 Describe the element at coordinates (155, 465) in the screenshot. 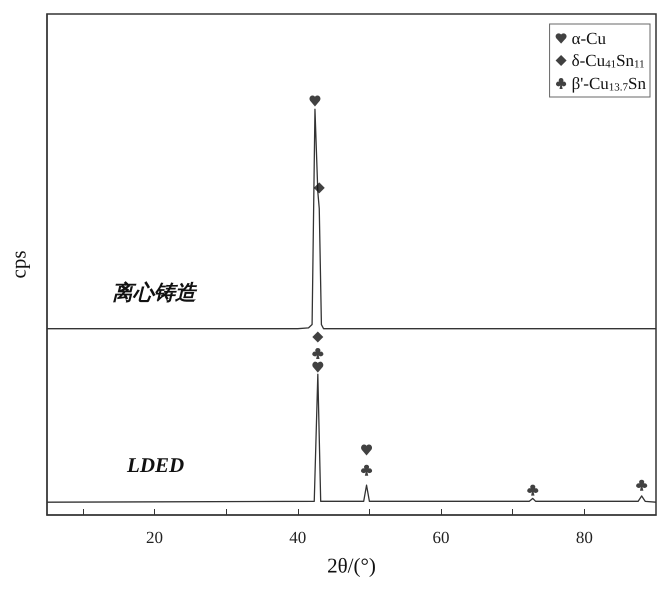

I see `annotation: LDED` at that location.